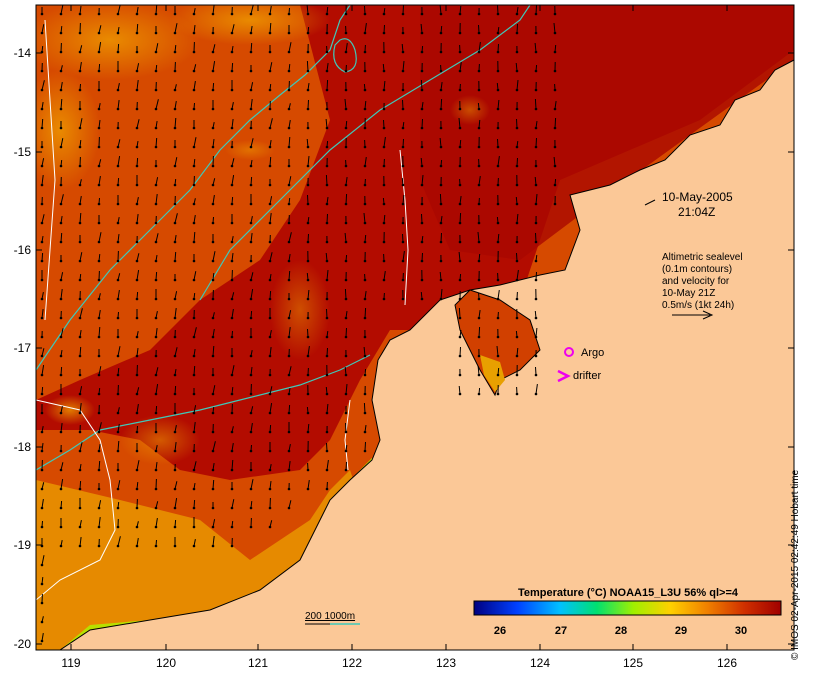 This screenshot has width=820, height=680. I want to click on lat-label: -18, so click(23, 447).